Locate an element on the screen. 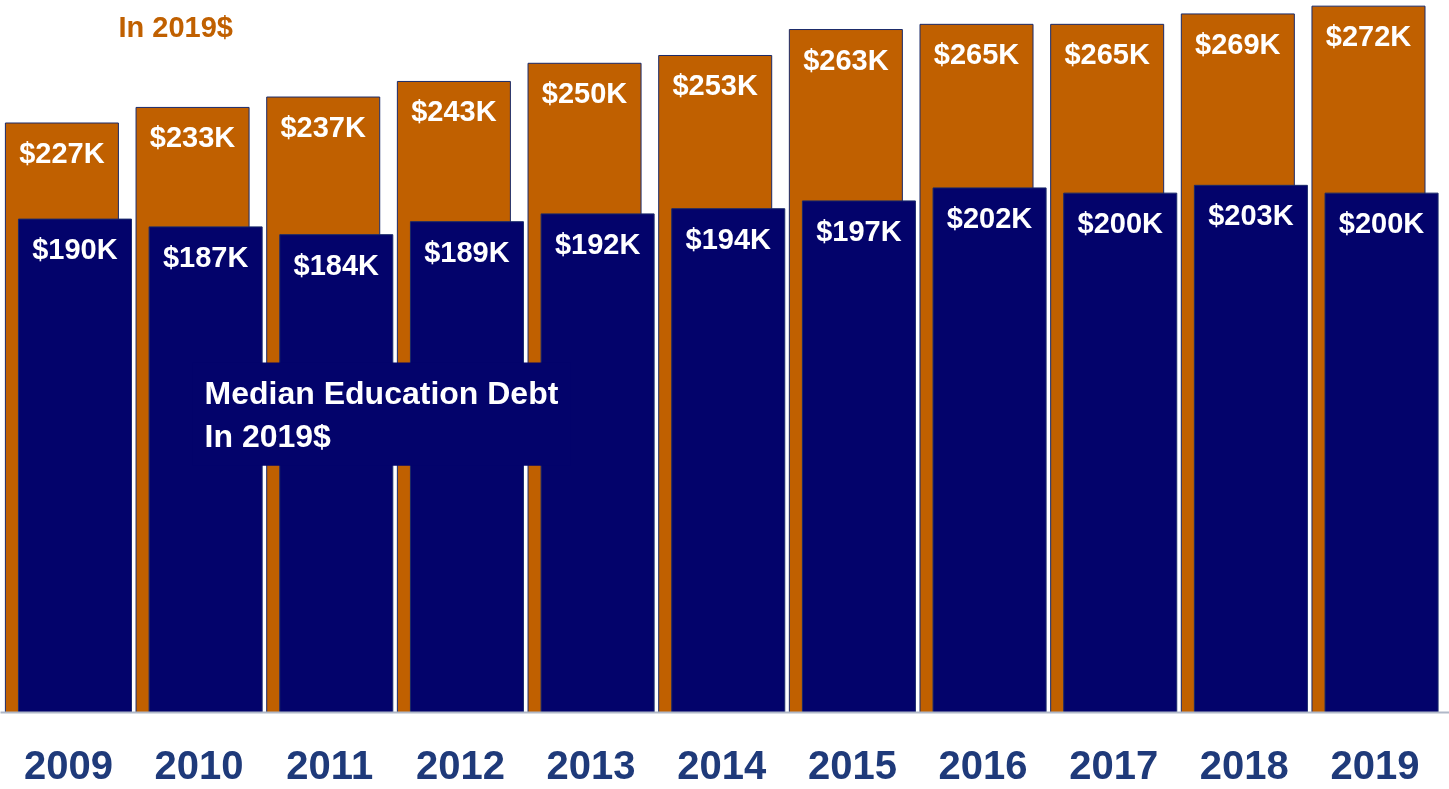  data-label: $194K is located at coordinates (728, 238).